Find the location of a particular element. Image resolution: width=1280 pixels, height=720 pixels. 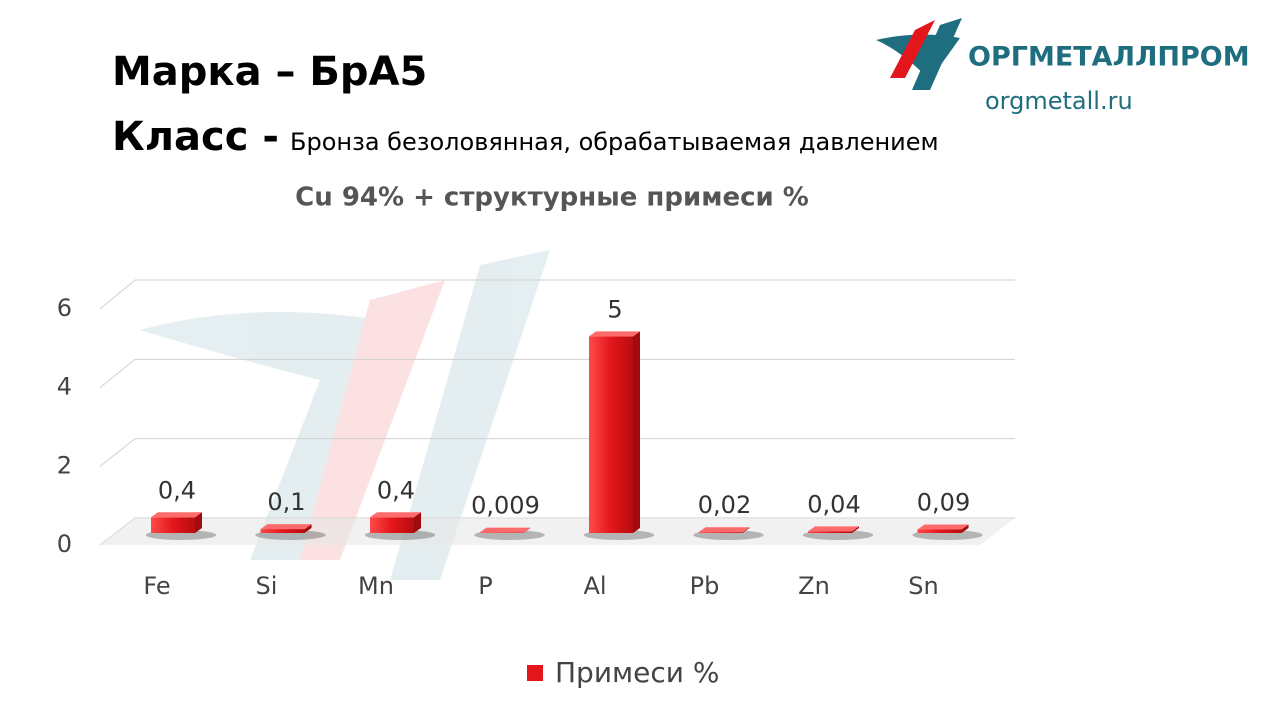

y-tick-label: 2 is located at coordinates (64, 465).